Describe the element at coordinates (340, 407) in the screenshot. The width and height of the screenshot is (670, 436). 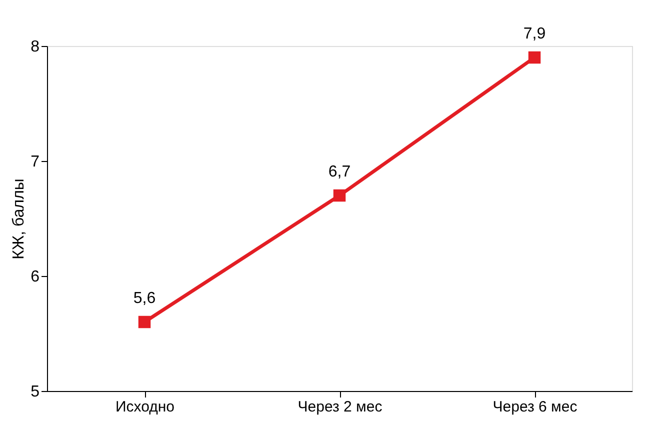
I see `x-tick-label: Через 2 мес` at that location.